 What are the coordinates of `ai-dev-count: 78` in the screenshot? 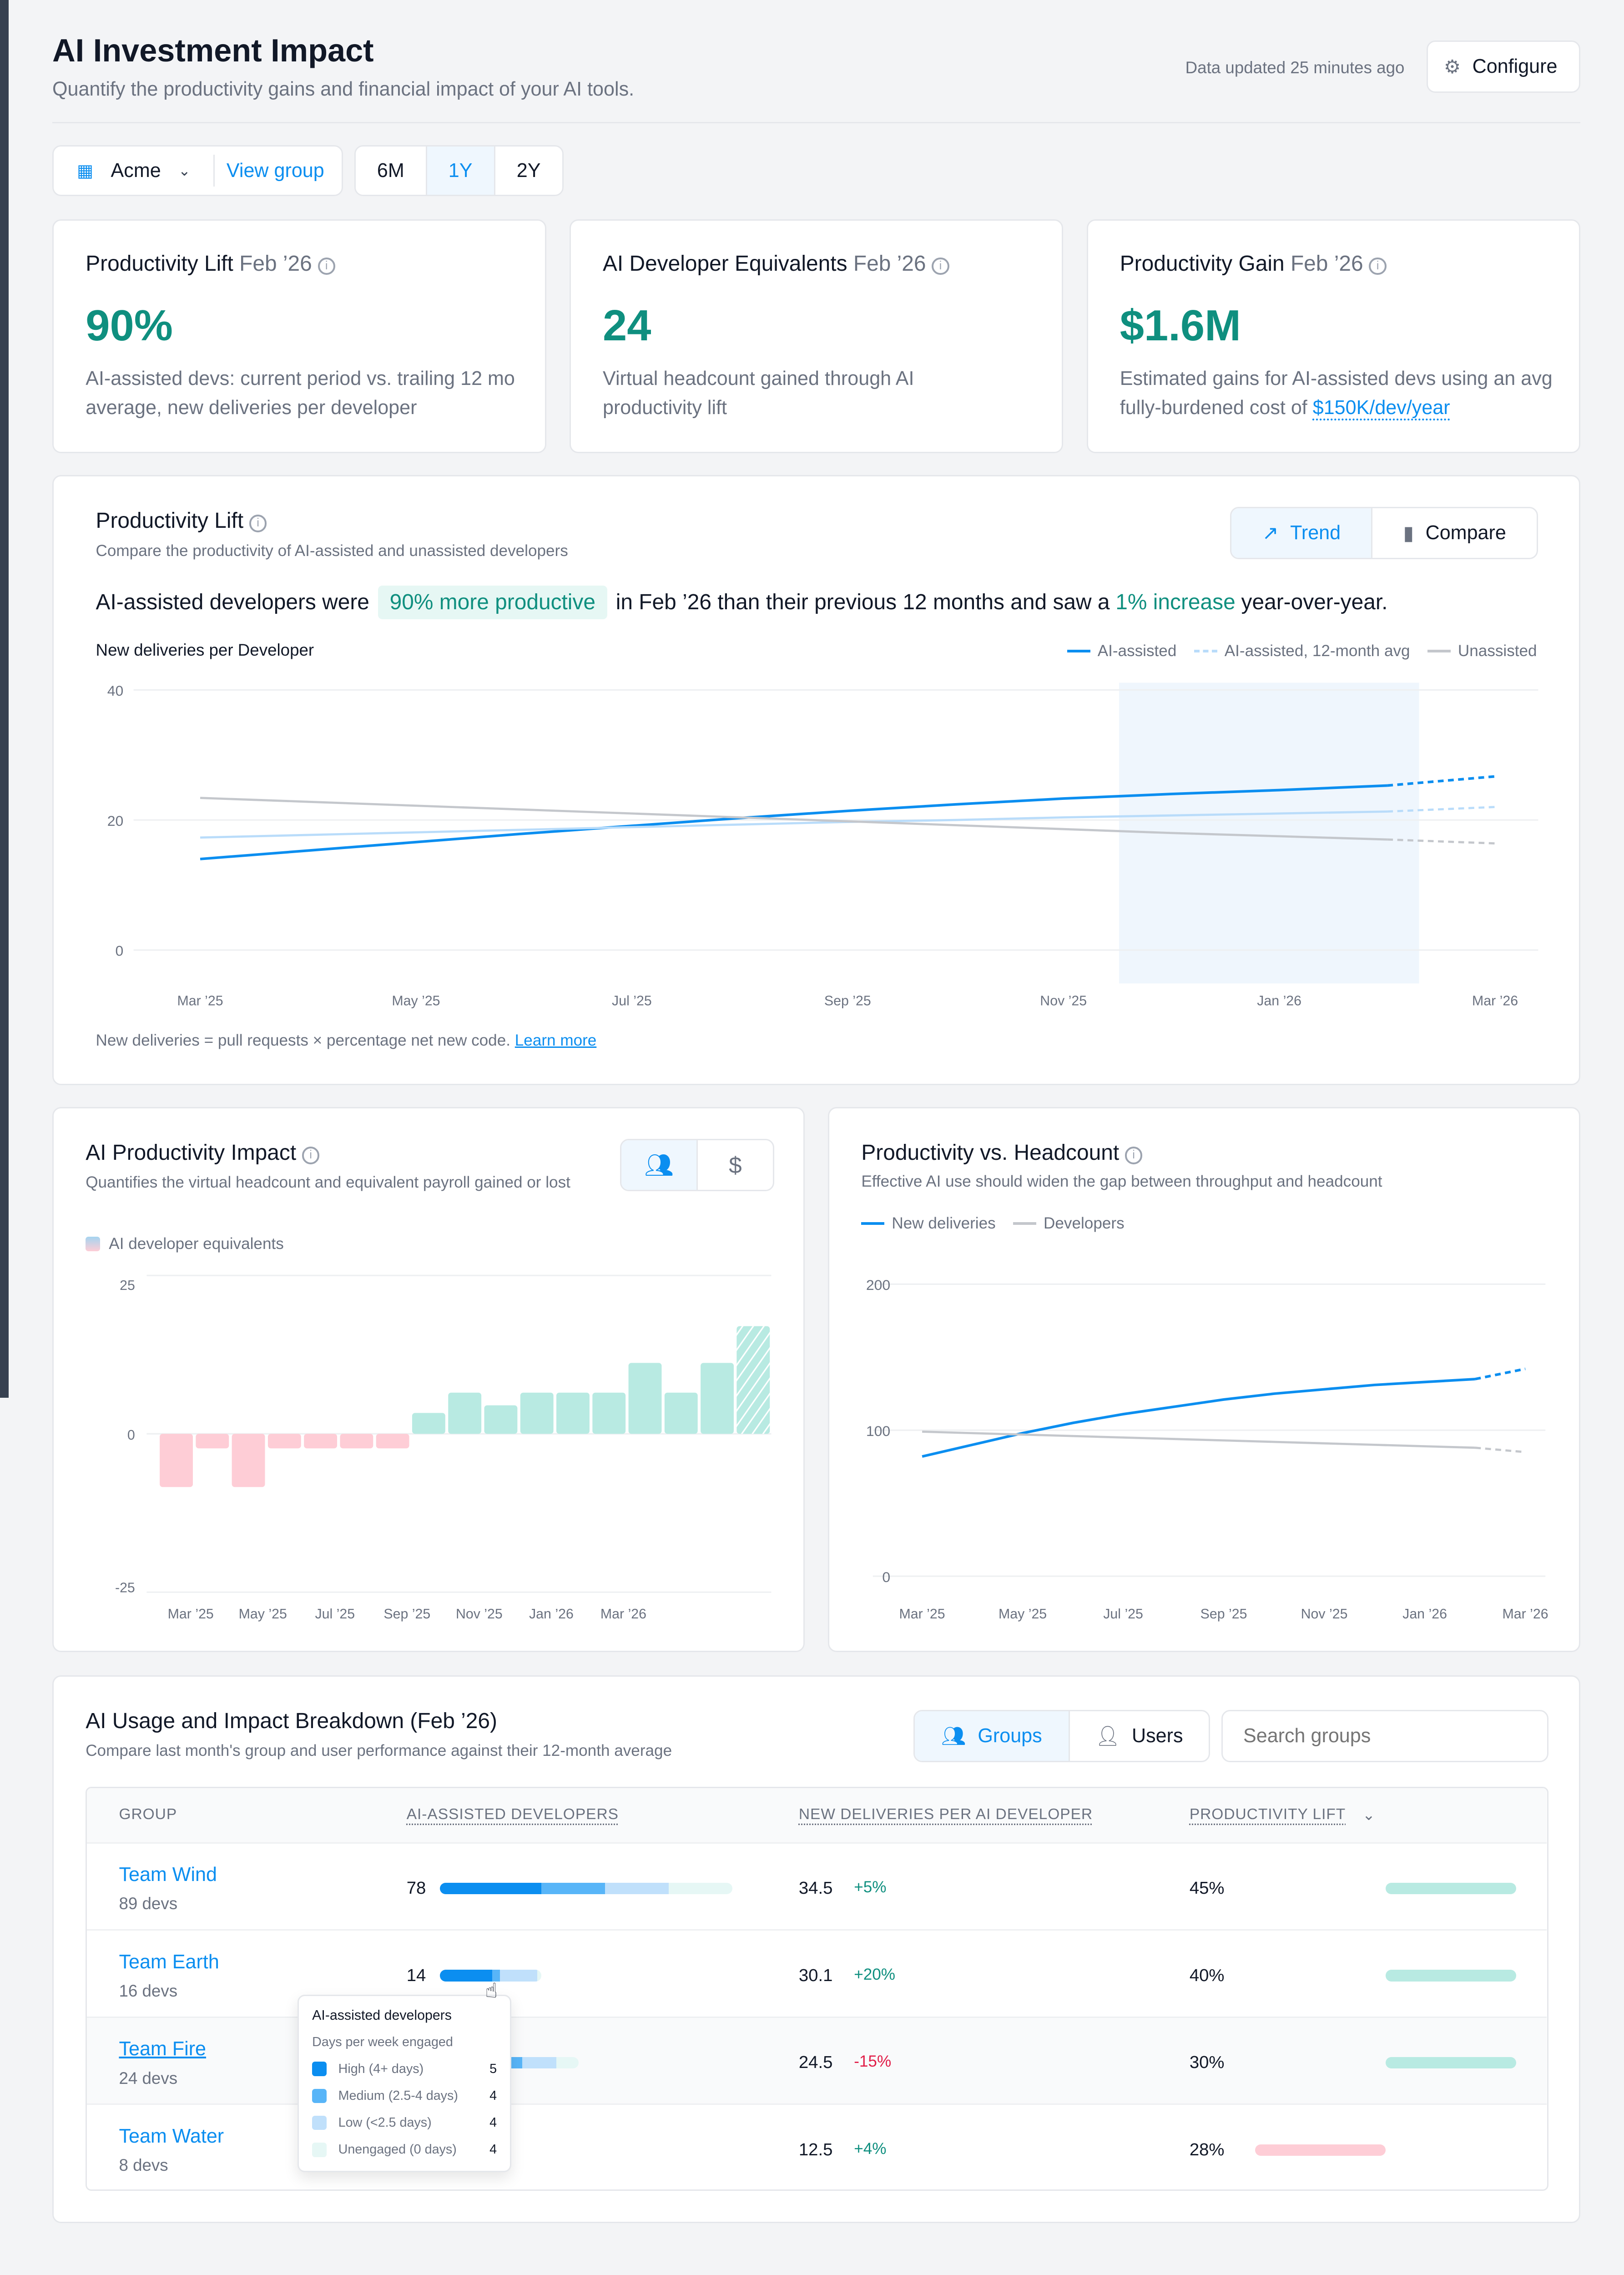 It's located at (416, 1888).